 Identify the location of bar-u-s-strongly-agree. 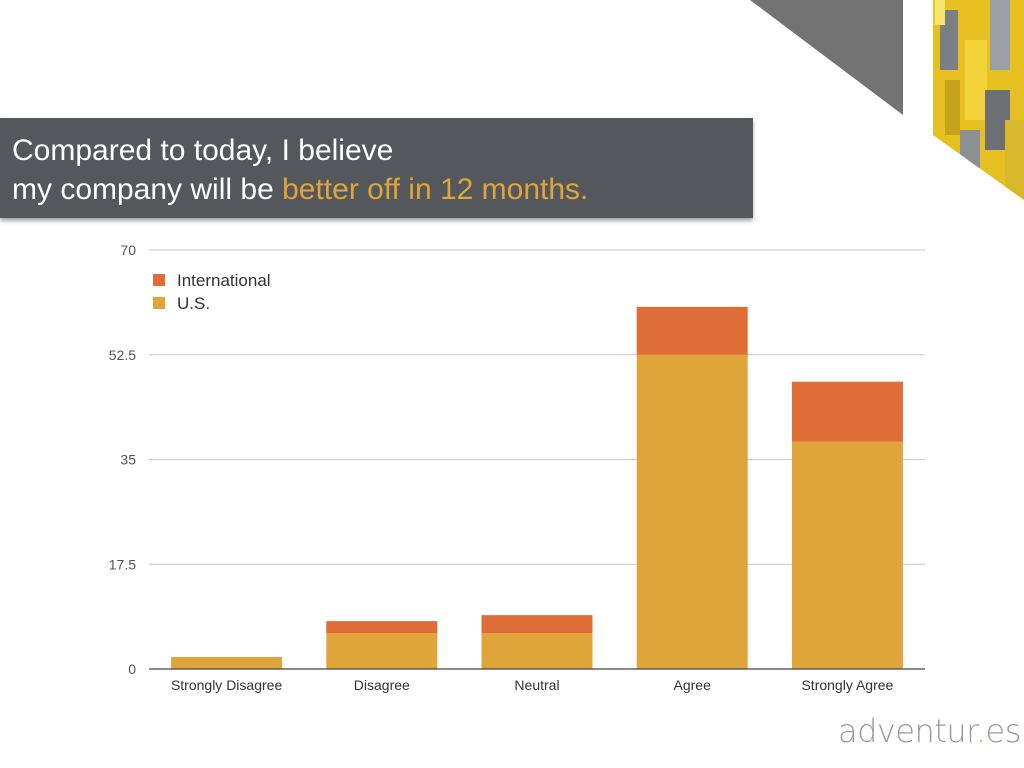
(847, 555).